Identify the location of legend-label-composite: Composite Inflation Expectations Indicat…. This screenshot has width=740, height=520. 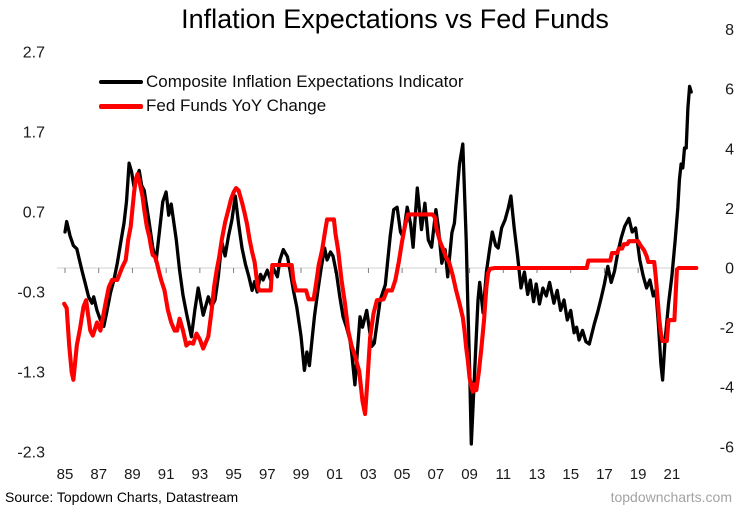
(305, 81).